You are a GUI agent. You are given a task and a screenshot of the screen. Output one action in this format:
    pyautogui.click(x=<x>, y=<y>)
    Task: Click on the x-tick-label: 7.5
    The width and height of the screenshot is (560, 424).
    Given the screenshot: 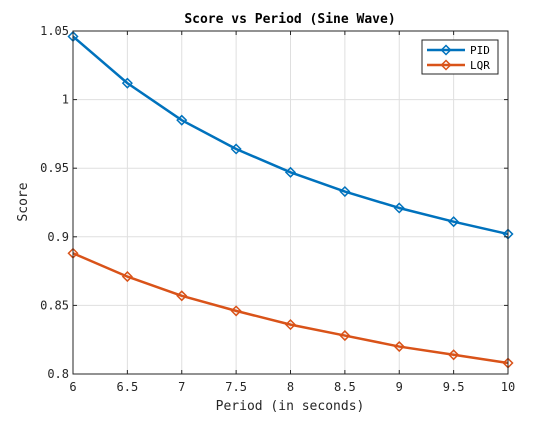 What is the action you would take?
    pyautogui.click(x=236, y=387)
    